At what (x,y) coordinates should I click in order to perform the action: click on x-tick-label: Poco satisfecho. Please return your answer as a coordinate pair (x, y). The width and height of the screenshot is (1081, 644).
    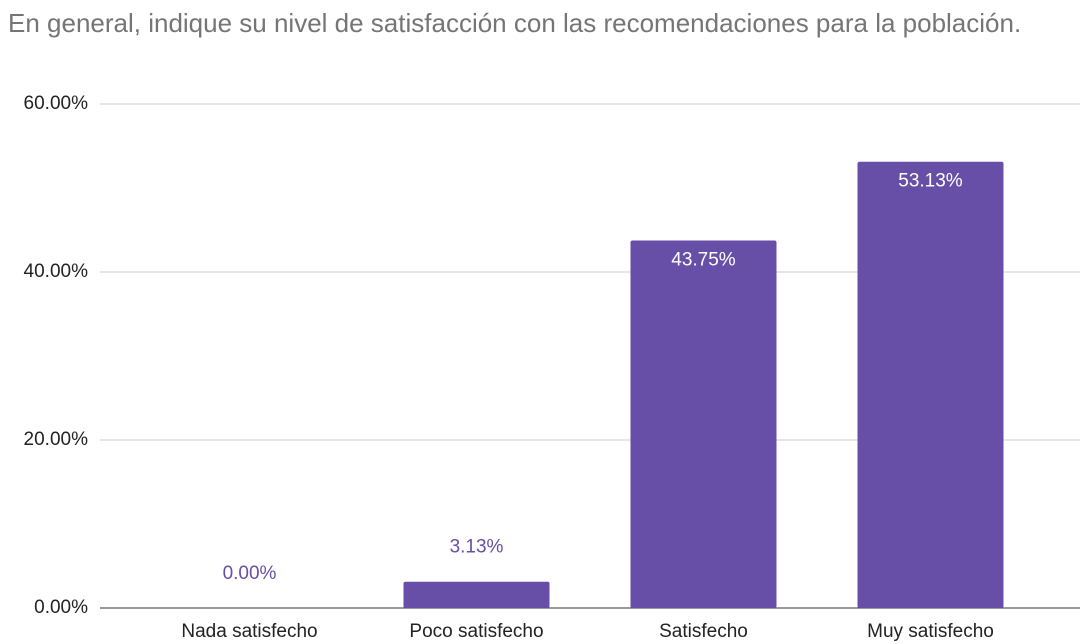
    Looking at the image, I should click on (476, 631).